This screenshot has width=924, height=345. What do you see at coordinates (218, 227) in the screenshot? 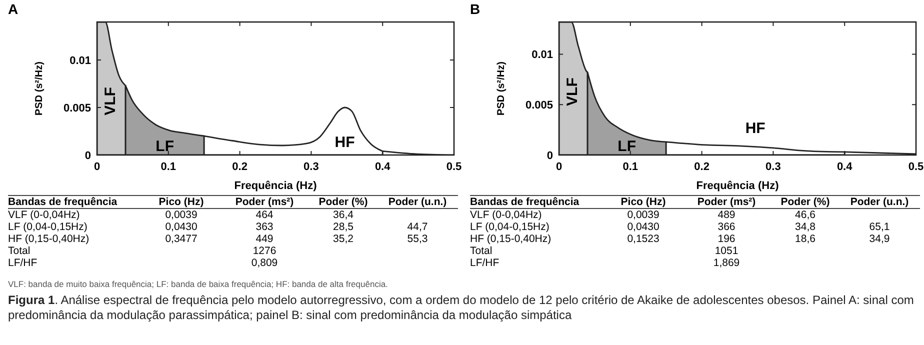
I see `text: LF (0,04-0,15Hz) 0,0430 363 28,5 44,7` at bounding box center [218, 227].